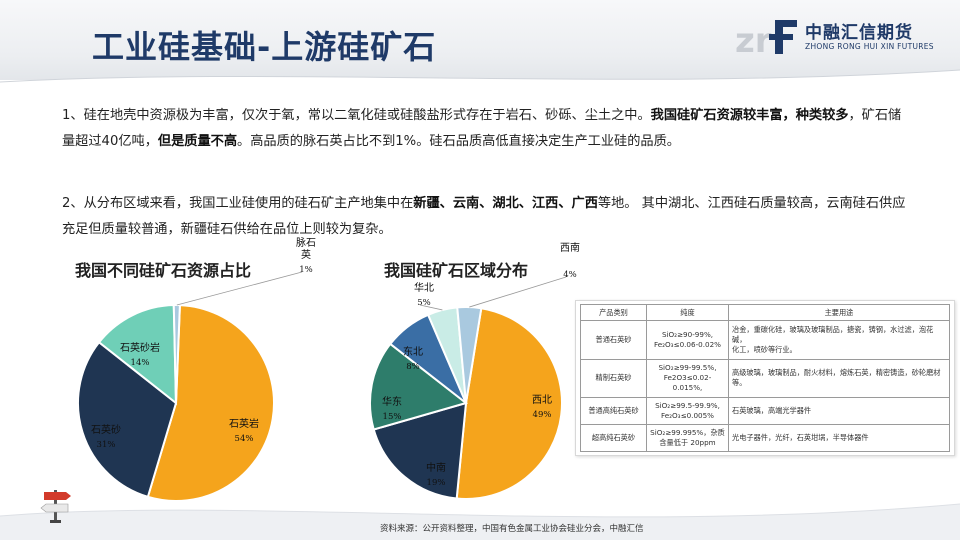 The height and width of the screenshot is (540, 960). Describe the element at coordinates (140, 347) in the screenshot. I see `slice-name: 石英砂岩` at that location.